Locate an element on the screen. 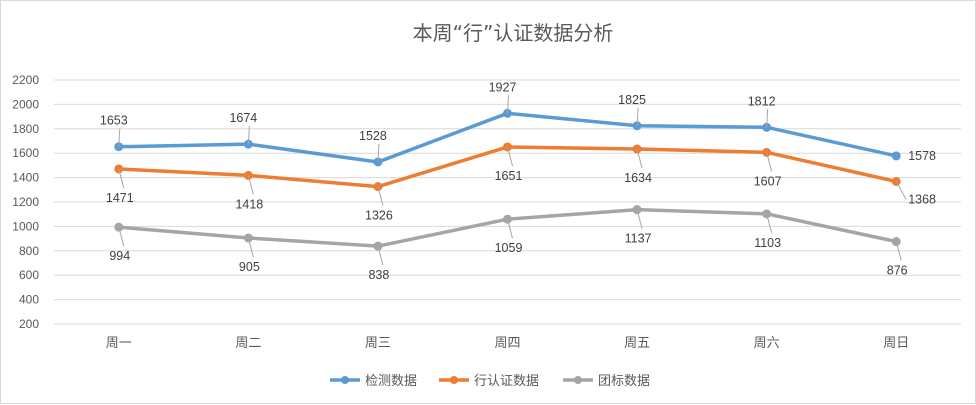 The width and height of the screenshot is (976, 405). data-label: 905 is located at coordinates (249, 267).